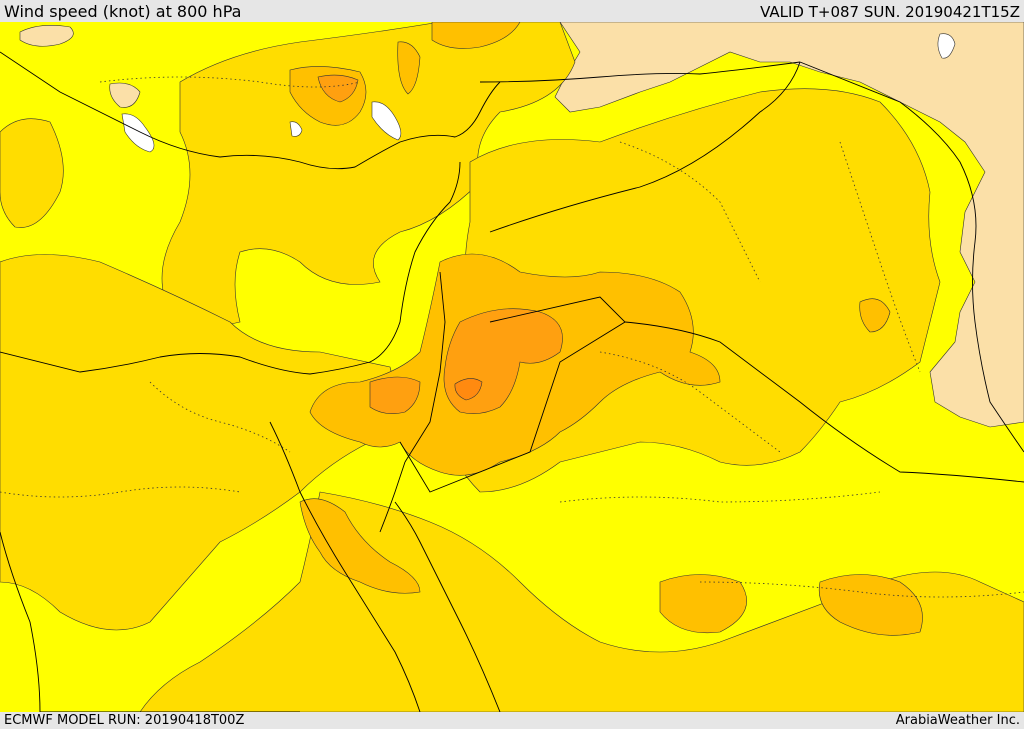 Image resolution: width=1024 pixels, height=729 pixels. I want to click on coastline-redsea-west, so click(345, 566).